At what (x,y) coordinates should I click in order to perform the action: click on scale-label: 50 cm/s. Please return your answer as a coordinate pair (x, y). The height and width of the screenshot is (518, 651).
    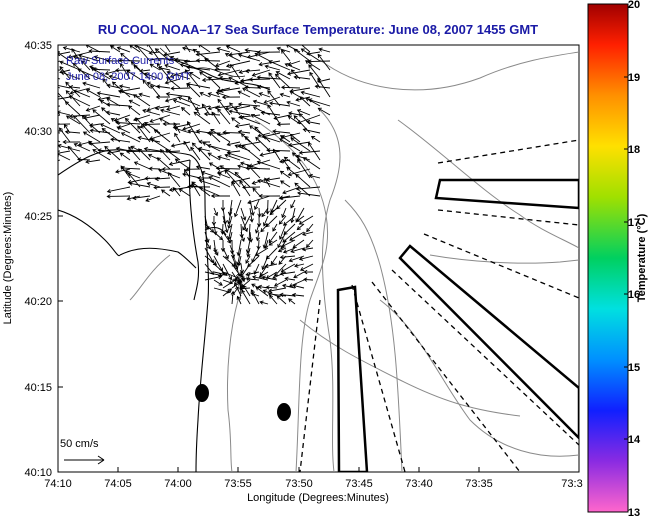
    Looking at the image, I should click on (79, 444).